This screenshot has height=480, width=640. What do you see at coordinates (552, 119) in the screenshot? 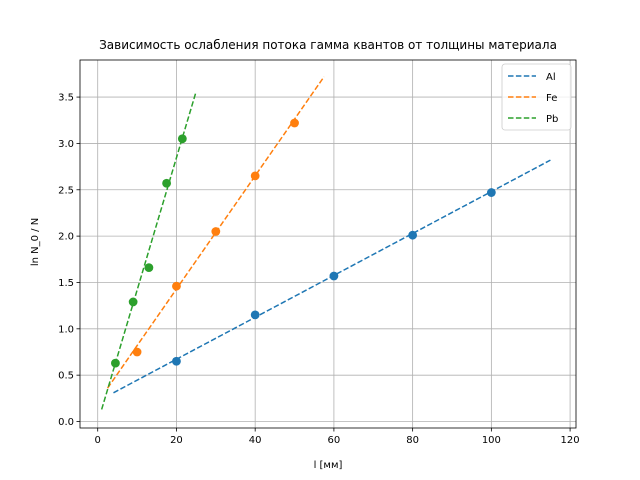
I see `legend-label-pb: Pb` at bounding box center [552, 119].